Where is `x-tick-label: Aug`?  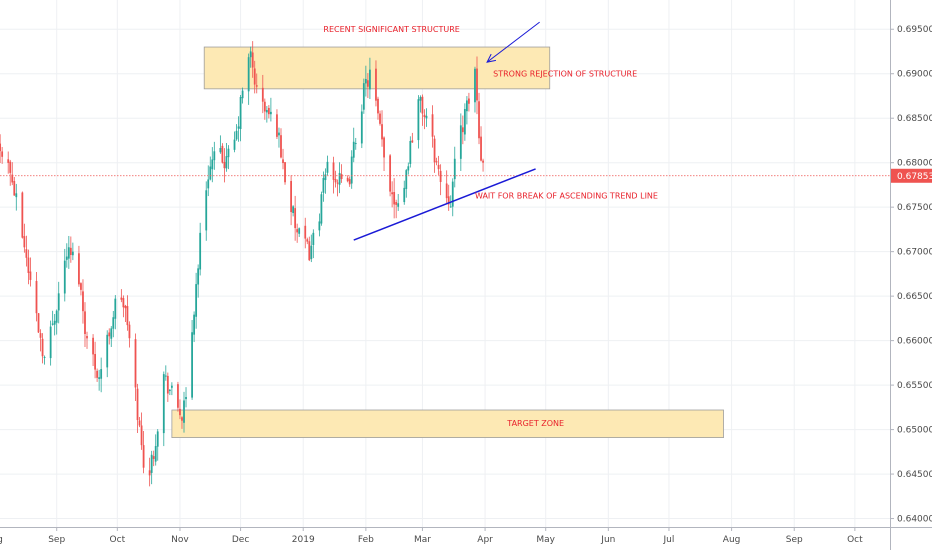 x-tick-label: Aug is located at coordinates (732, 540).